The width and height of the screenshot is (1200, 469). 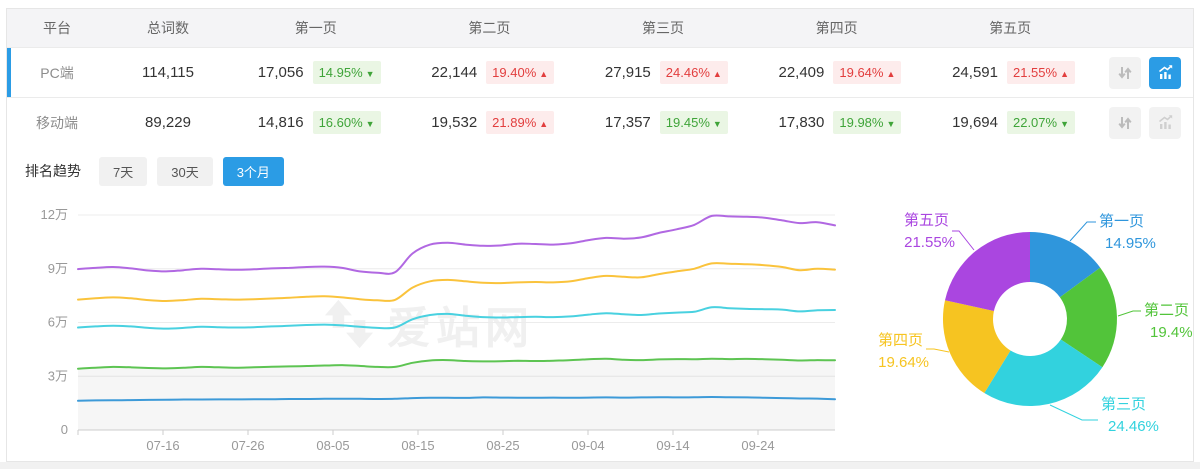 What do you see at coordinates (58, 375) in the screenshot?
I see `y-axis-tick-label: 3万` at bounding box center [58, 375].